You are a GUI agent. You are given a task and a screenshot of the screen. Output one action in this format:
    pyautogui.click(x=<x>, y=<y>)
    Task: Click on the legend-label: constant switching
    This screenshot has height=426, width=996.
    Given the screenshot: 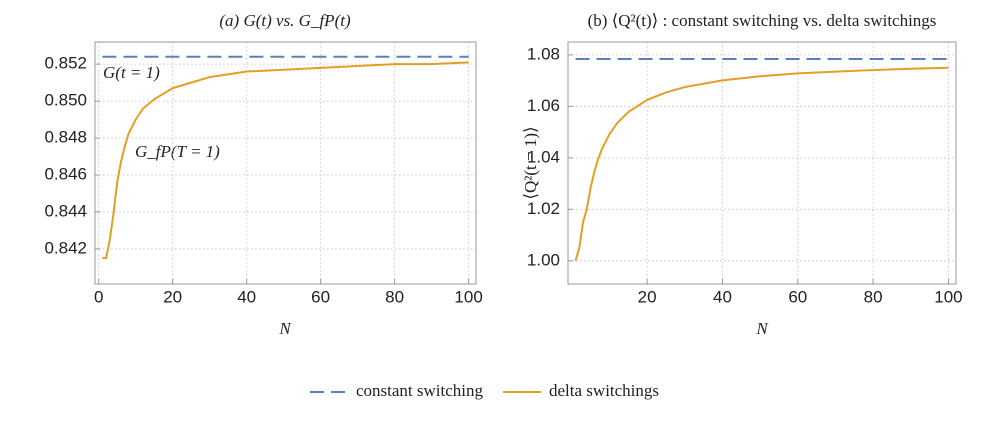 What is the action you would take?
    pyautogui.click(x=420, y=390)
    